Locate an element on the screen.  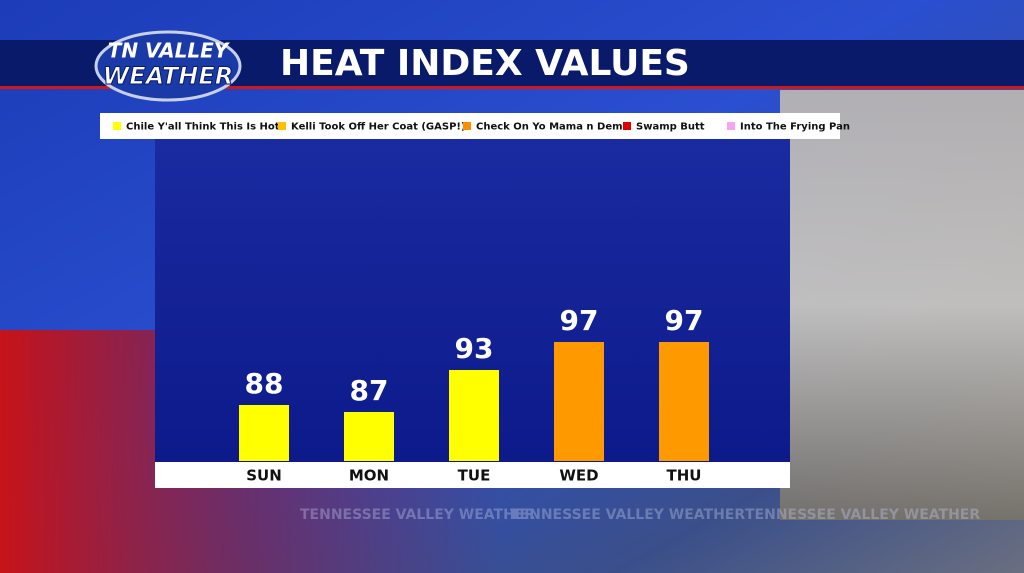
value-label: 88 is located at coordinates (264, 383).